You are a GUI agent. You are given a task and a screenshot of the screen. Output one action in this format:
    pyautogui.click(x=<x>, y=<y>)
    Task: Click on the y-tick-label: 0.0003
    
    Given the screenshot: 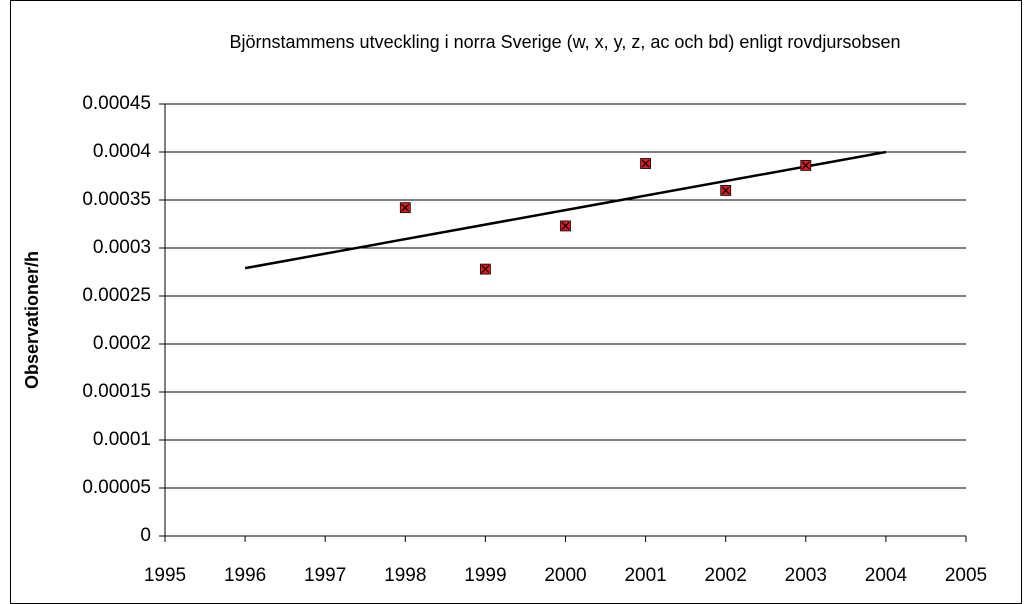 What is the action you would take?
    pyautogui.click(x=122, y=247)
    